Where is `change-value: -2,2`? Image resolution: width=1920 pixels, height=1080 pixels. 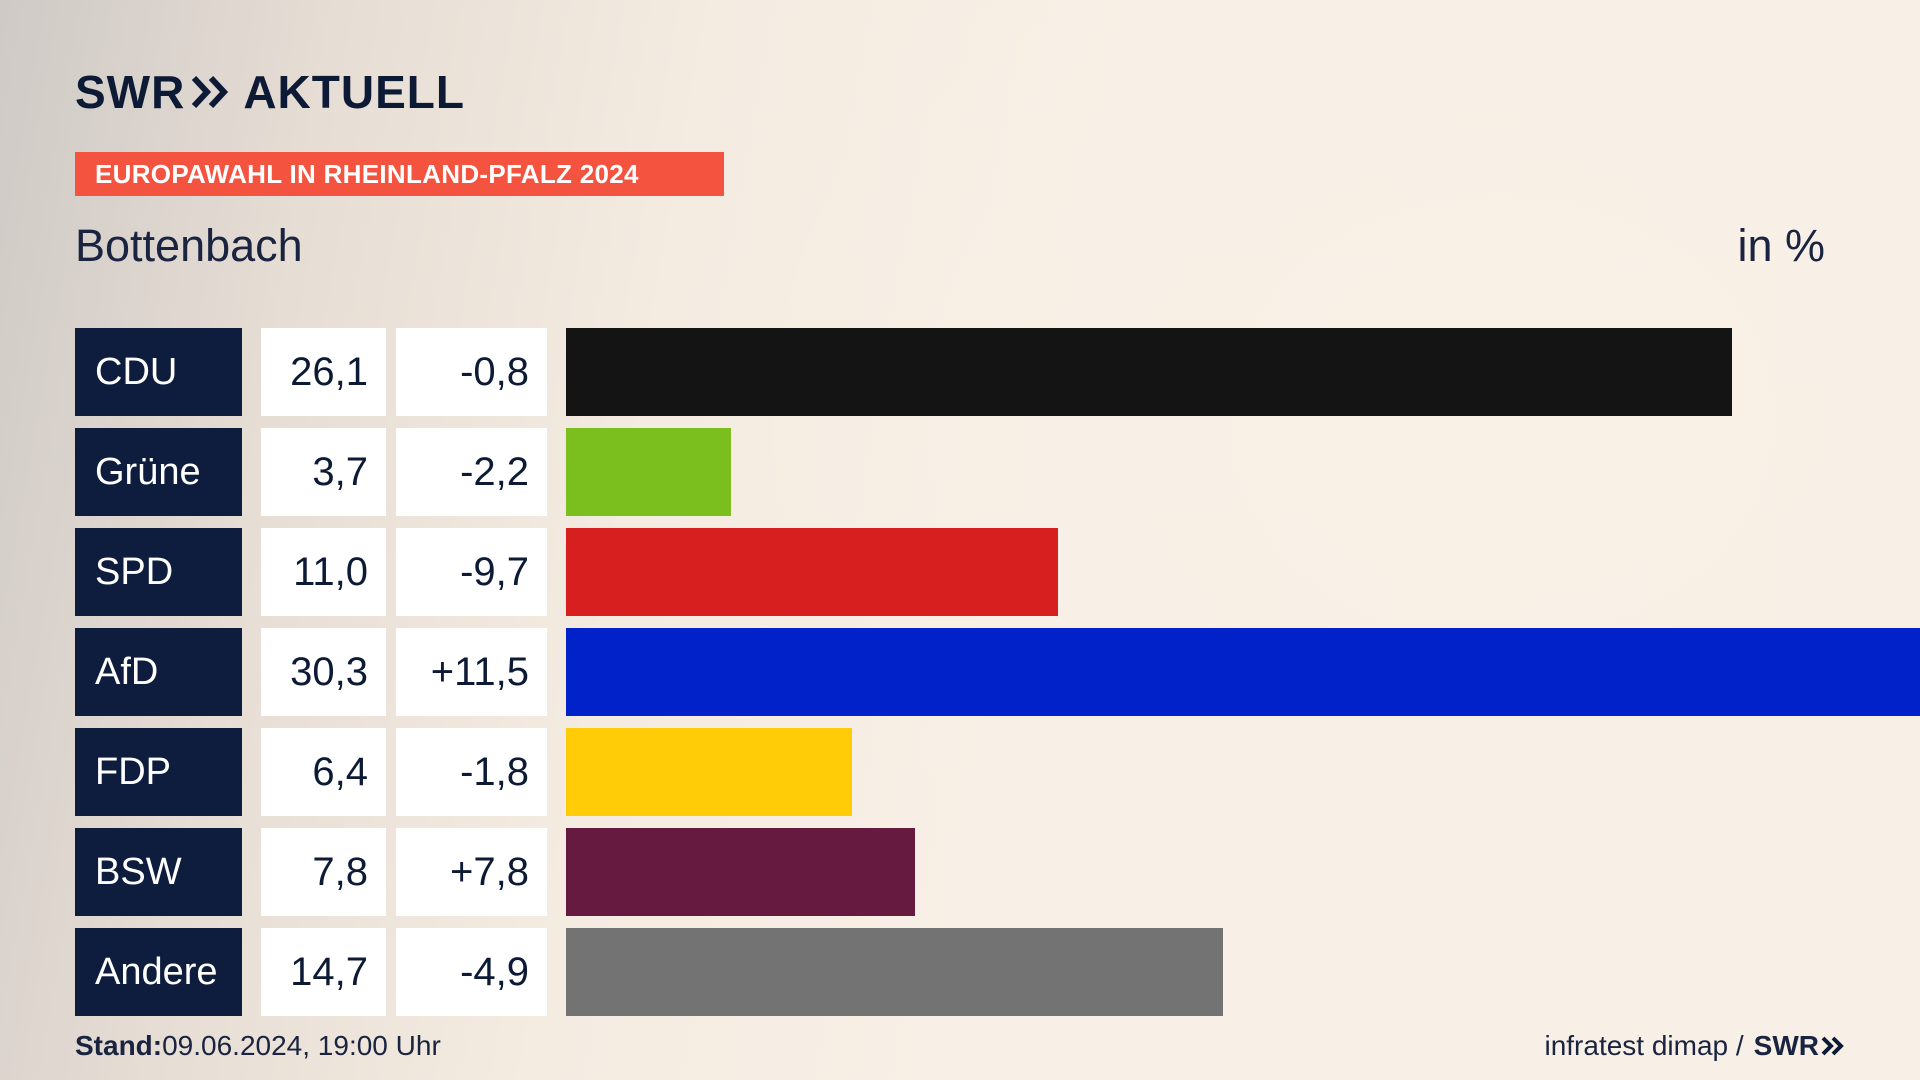 change-value: -2,2 is located at coordinates (471, 472).